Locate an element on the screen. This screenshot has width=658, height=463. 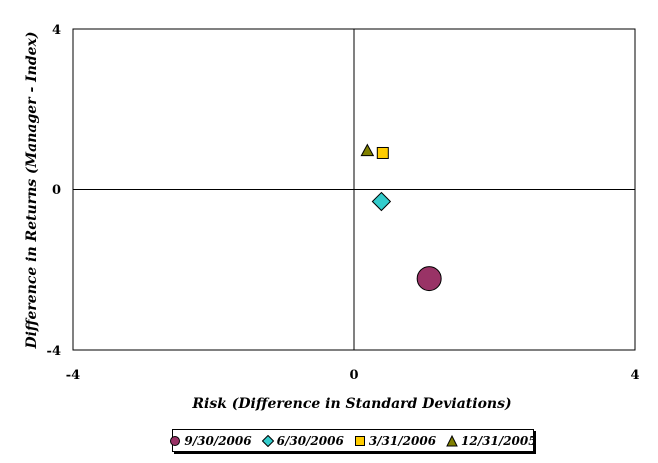
y-tick-label-mid: 0 is located at coordinates (56, 190).